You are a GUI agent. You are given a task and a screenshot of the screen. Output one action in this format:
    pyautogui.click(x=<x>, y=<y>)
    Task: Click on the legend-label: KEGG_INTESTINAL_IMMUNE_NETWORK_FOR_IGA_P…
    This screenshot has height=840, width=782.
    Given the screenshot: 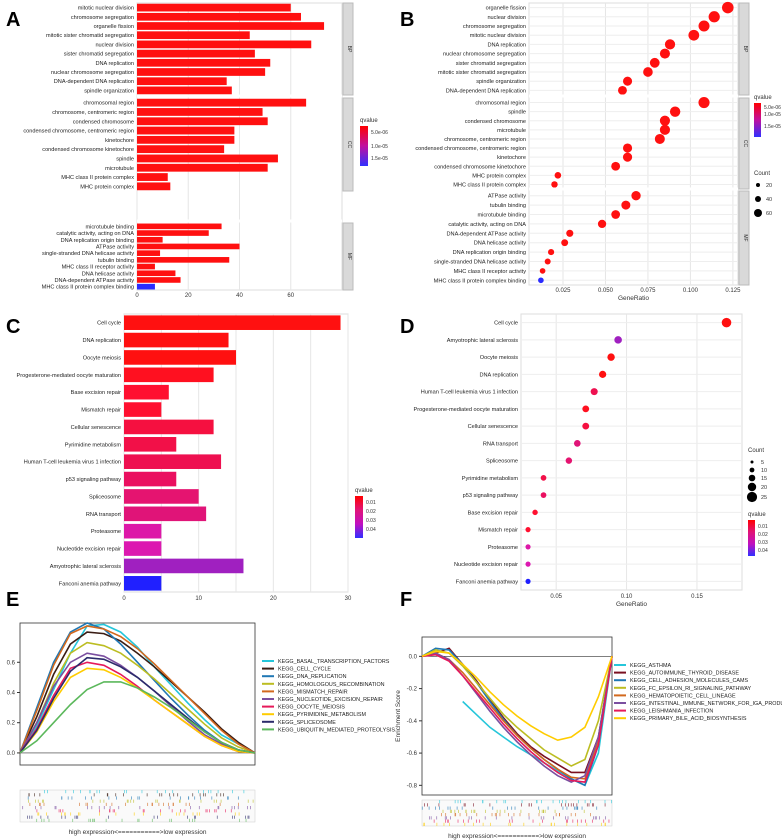 What is the action you would take?
    pyautogui.click(x=706, y=704)
    